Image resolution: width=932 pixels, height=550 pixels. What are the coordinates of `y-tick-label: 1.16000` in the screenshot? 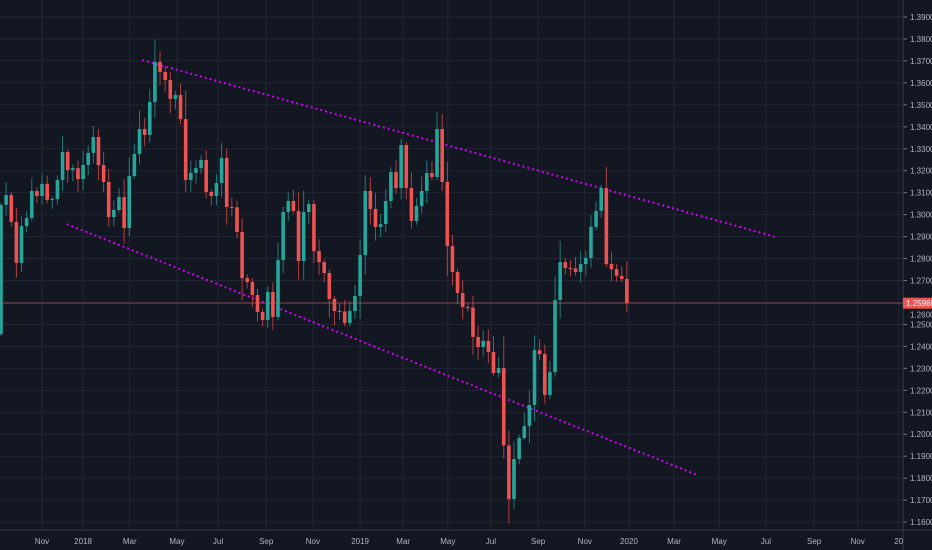 It's located at (921, 522).